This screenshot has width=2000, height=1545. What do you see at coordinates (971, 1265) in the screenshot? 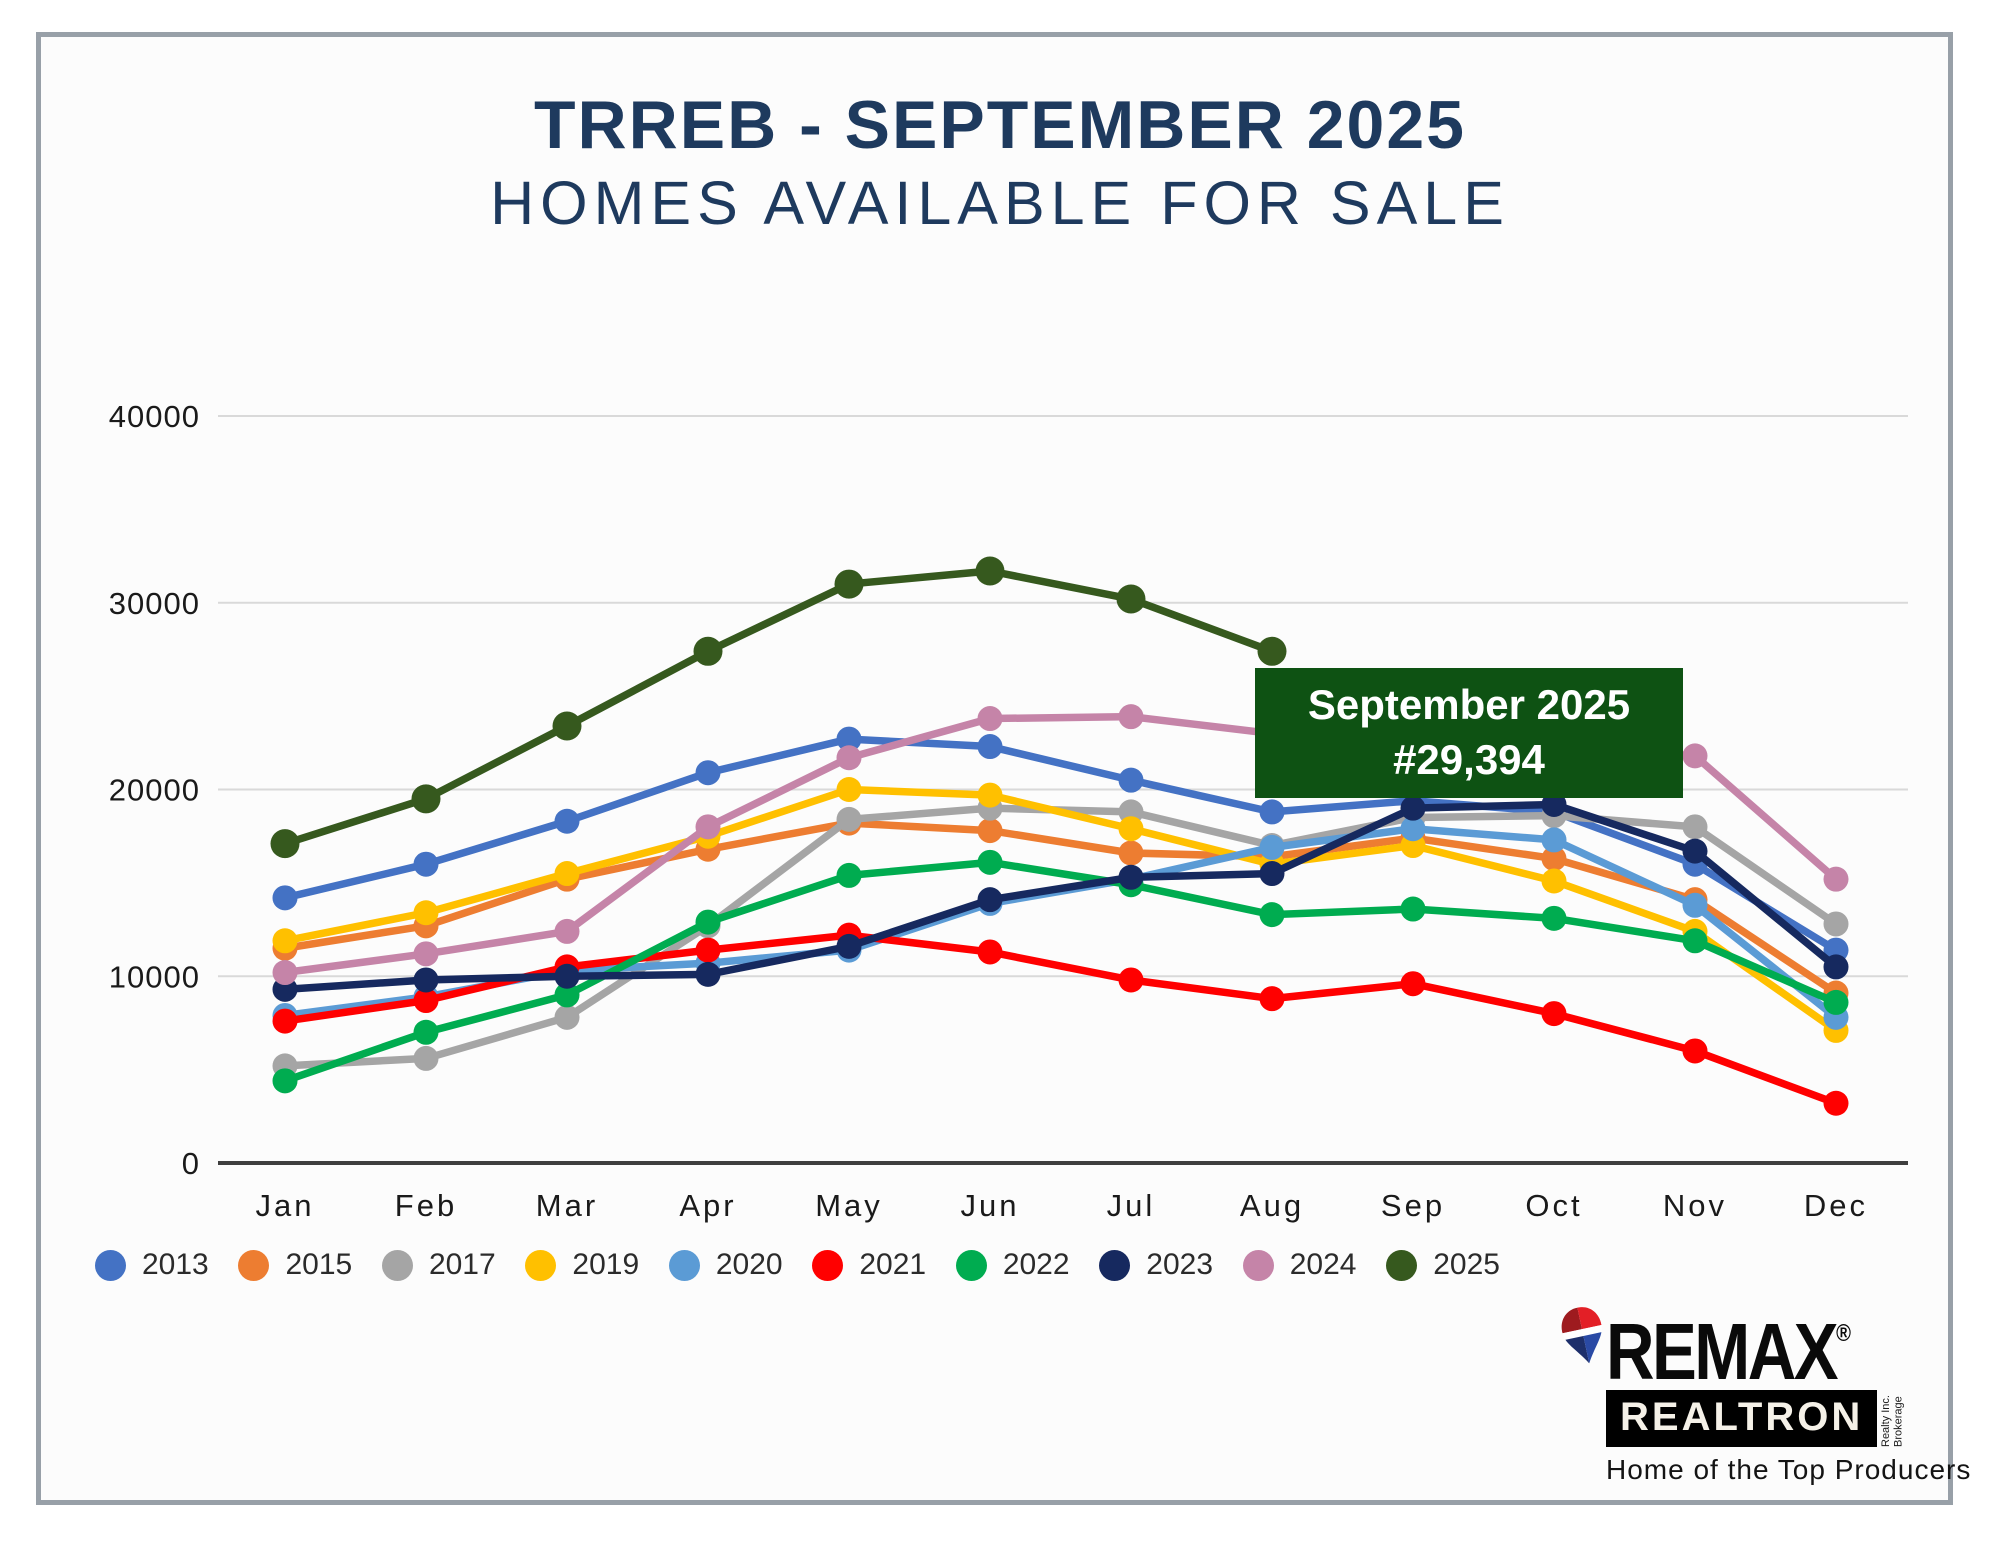
I see `legend-dot-2022` at bounding box center [971, 1265].